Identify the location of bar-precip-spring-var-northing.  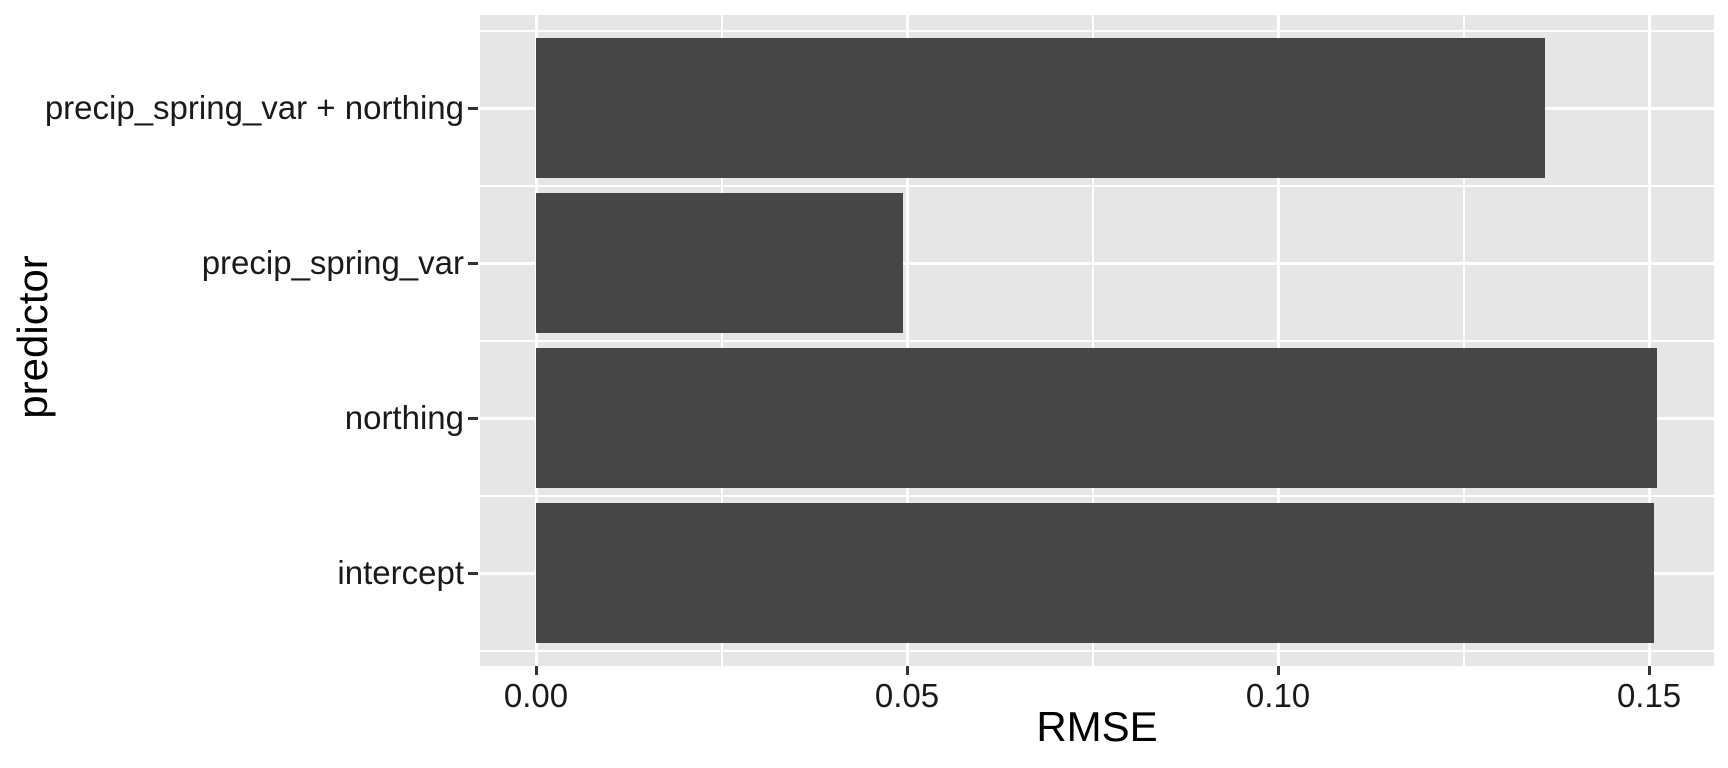
(1041, 108).